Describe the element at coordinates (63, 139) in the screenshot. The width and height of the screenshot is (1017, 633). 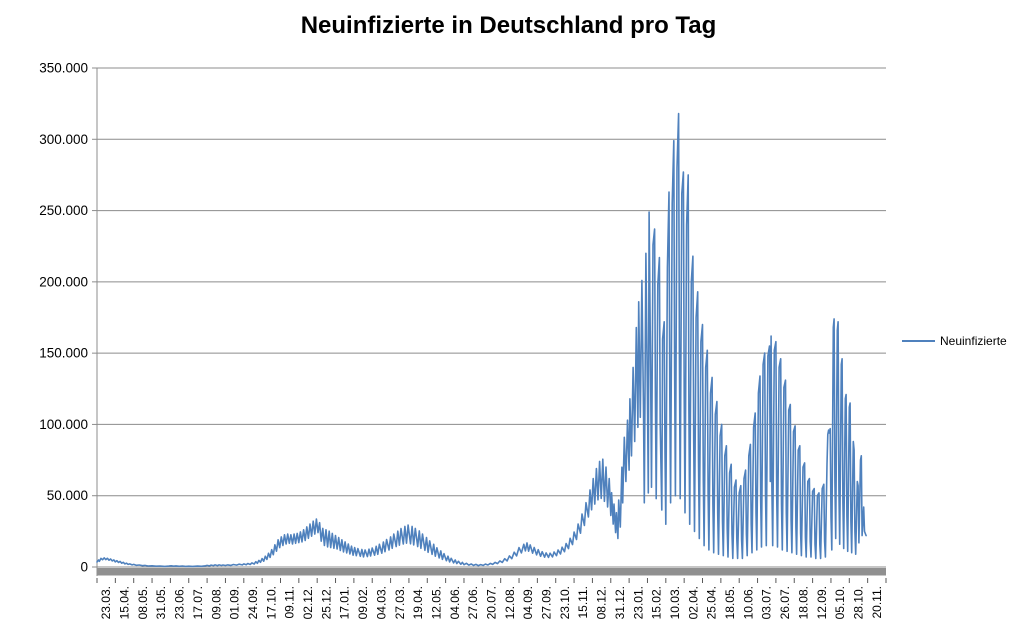
I see `y-axis-label: 300.000` at that location.